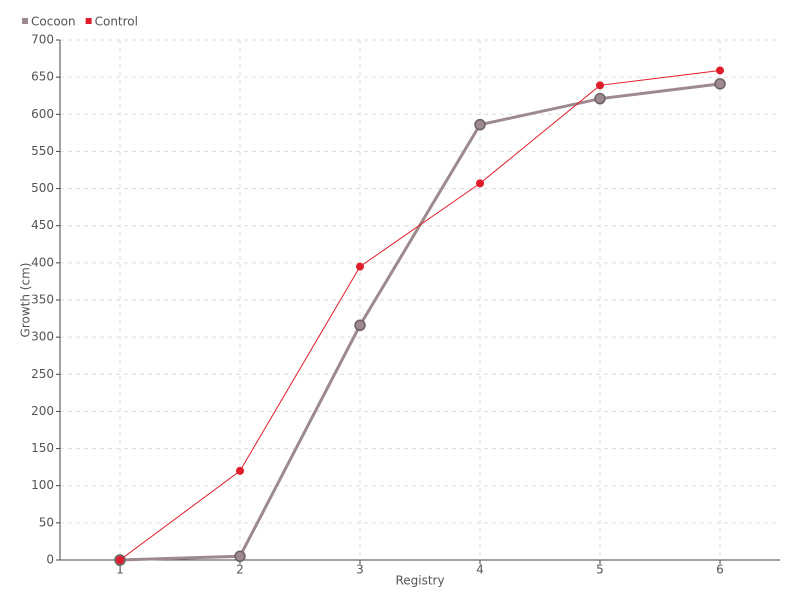 The width and height of the screenshot is (800, 600). I want to click on y-tick-label: 550, so click(42, 151).